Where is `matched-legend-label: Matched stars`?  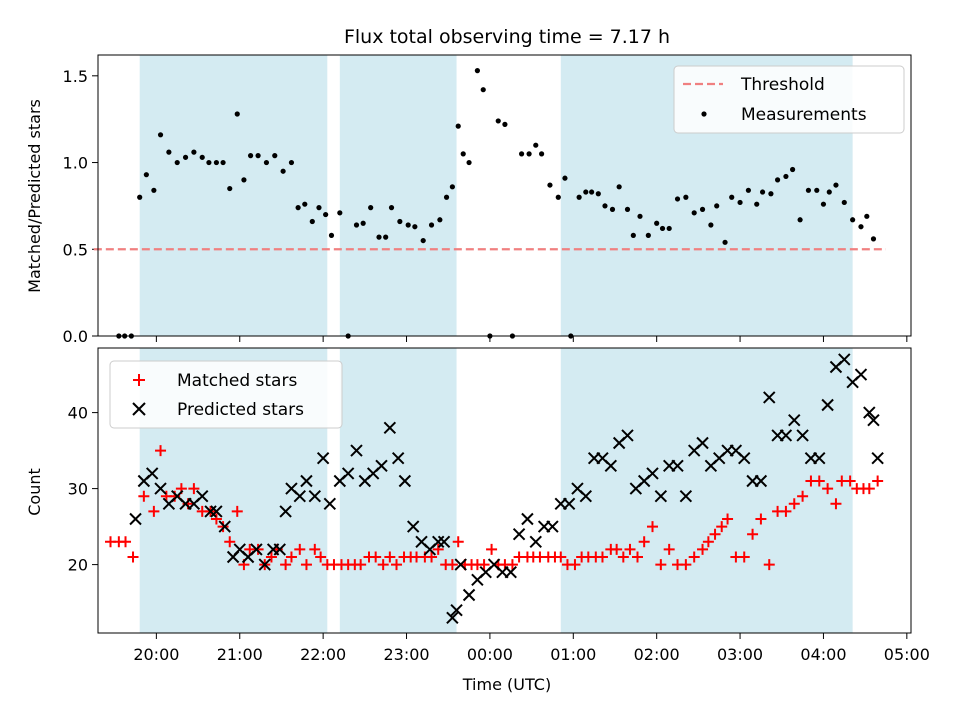 matched-legend-label: Matched stars is located at coordinates (237, 381).